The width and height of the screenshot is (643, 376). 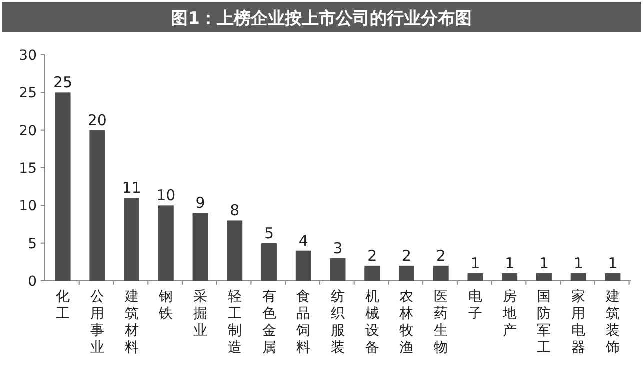 I want to click on data-label: 20, so click(x=97, y=120).